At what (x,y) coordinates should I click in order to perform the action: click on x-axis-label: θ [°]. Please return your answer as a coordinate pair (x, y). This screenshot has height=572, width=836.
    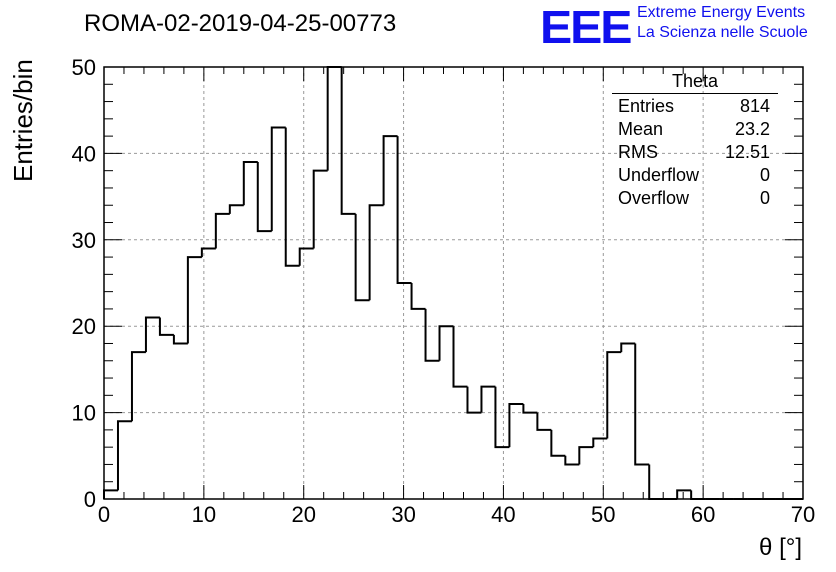
    Looking at the image, I should click on (780, 547).